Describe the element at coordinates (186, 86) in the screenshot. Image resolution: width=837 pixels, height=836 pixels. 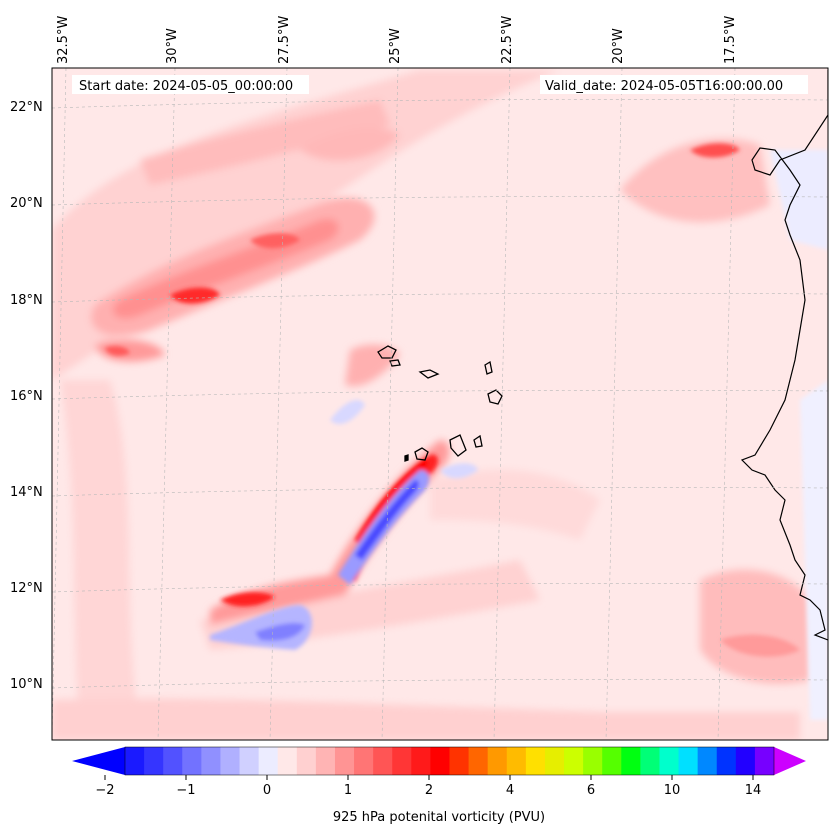
I see `start-date-text: Start date: 2024-05-05_00:00:00` at that location.